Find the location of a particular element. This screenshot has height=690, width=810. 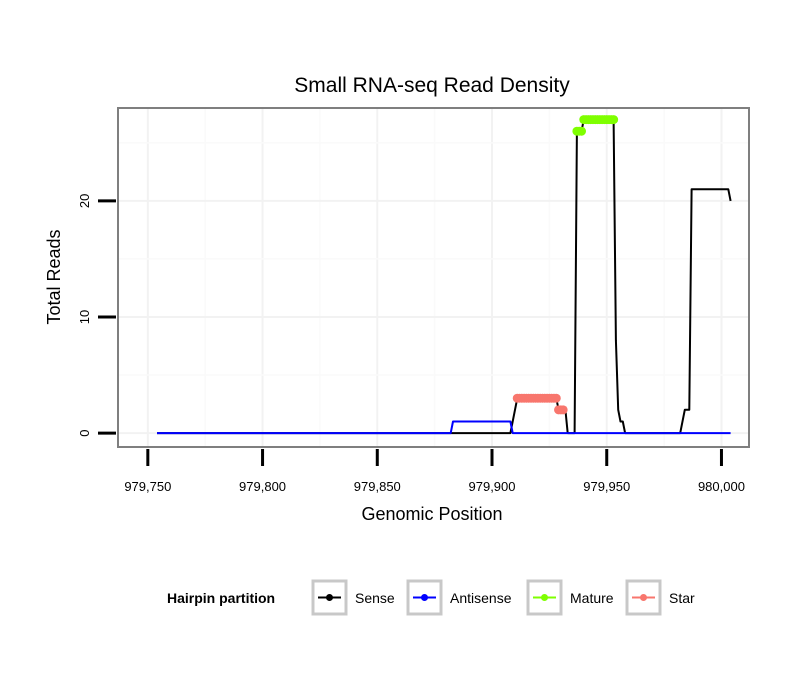

chart-title: Small RNA-seq Read Density is located at coordinates (432, 85).